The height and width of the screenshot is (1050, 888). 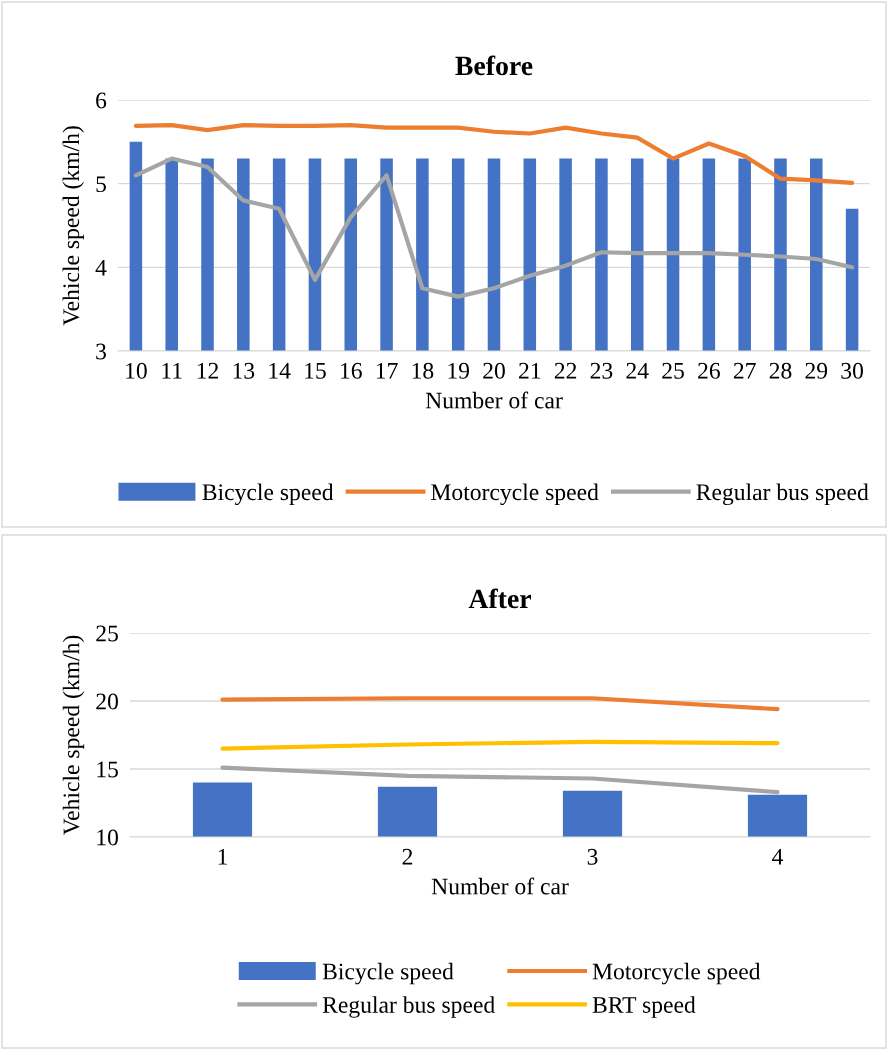 I want to click on x-tick-label: 29, so click(x=816, y=370).